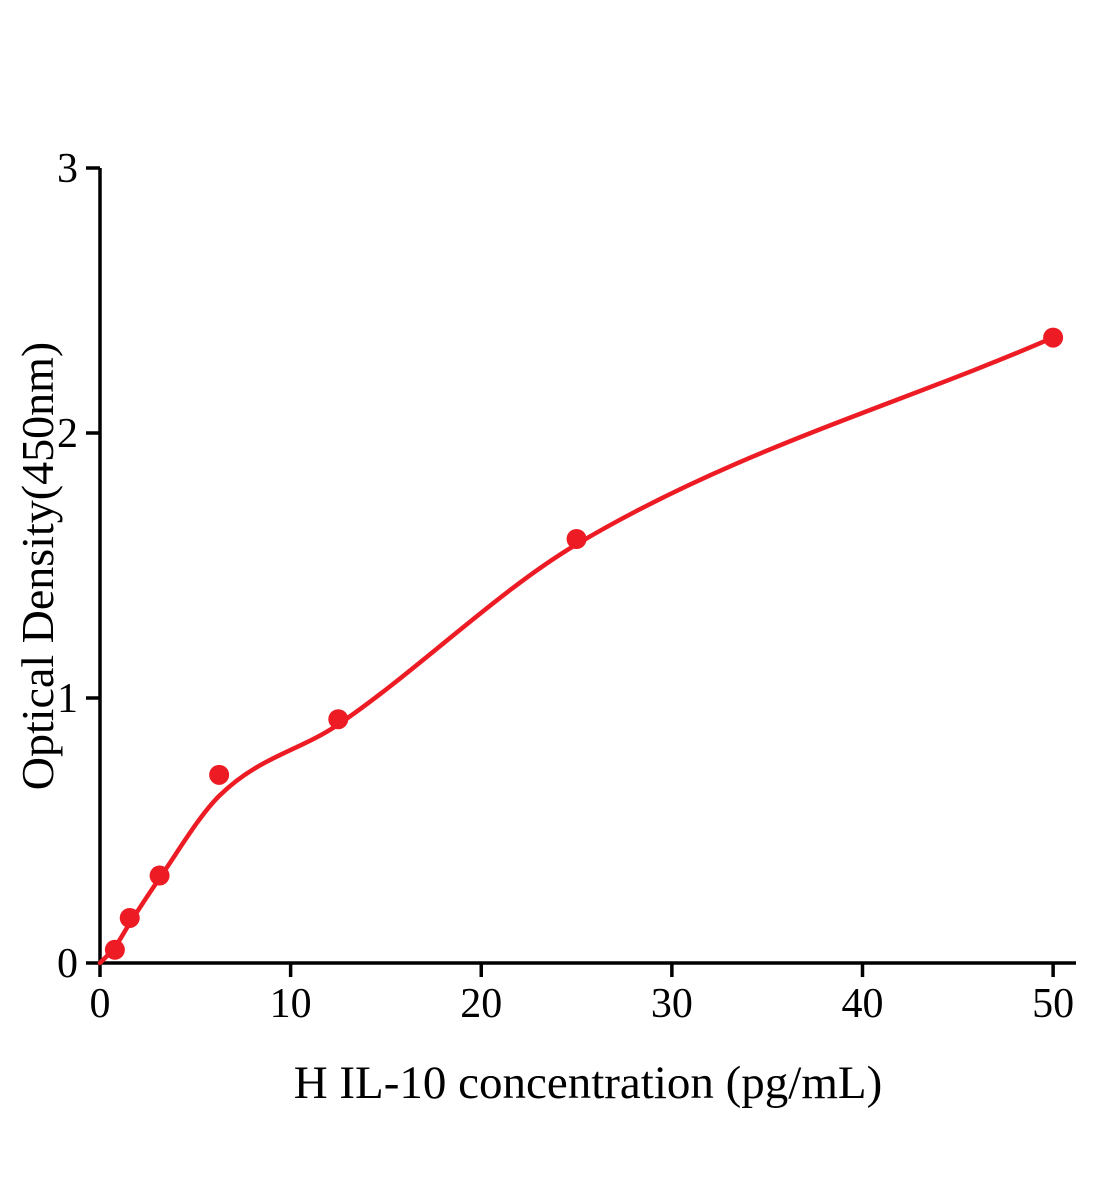 This screenshot has height=1200, width=1104. Describe the element at coordinates (588, 1083) in the screenshot. I see `x-axis-title: H IL-10 concentration (pg/mL)` at that location.